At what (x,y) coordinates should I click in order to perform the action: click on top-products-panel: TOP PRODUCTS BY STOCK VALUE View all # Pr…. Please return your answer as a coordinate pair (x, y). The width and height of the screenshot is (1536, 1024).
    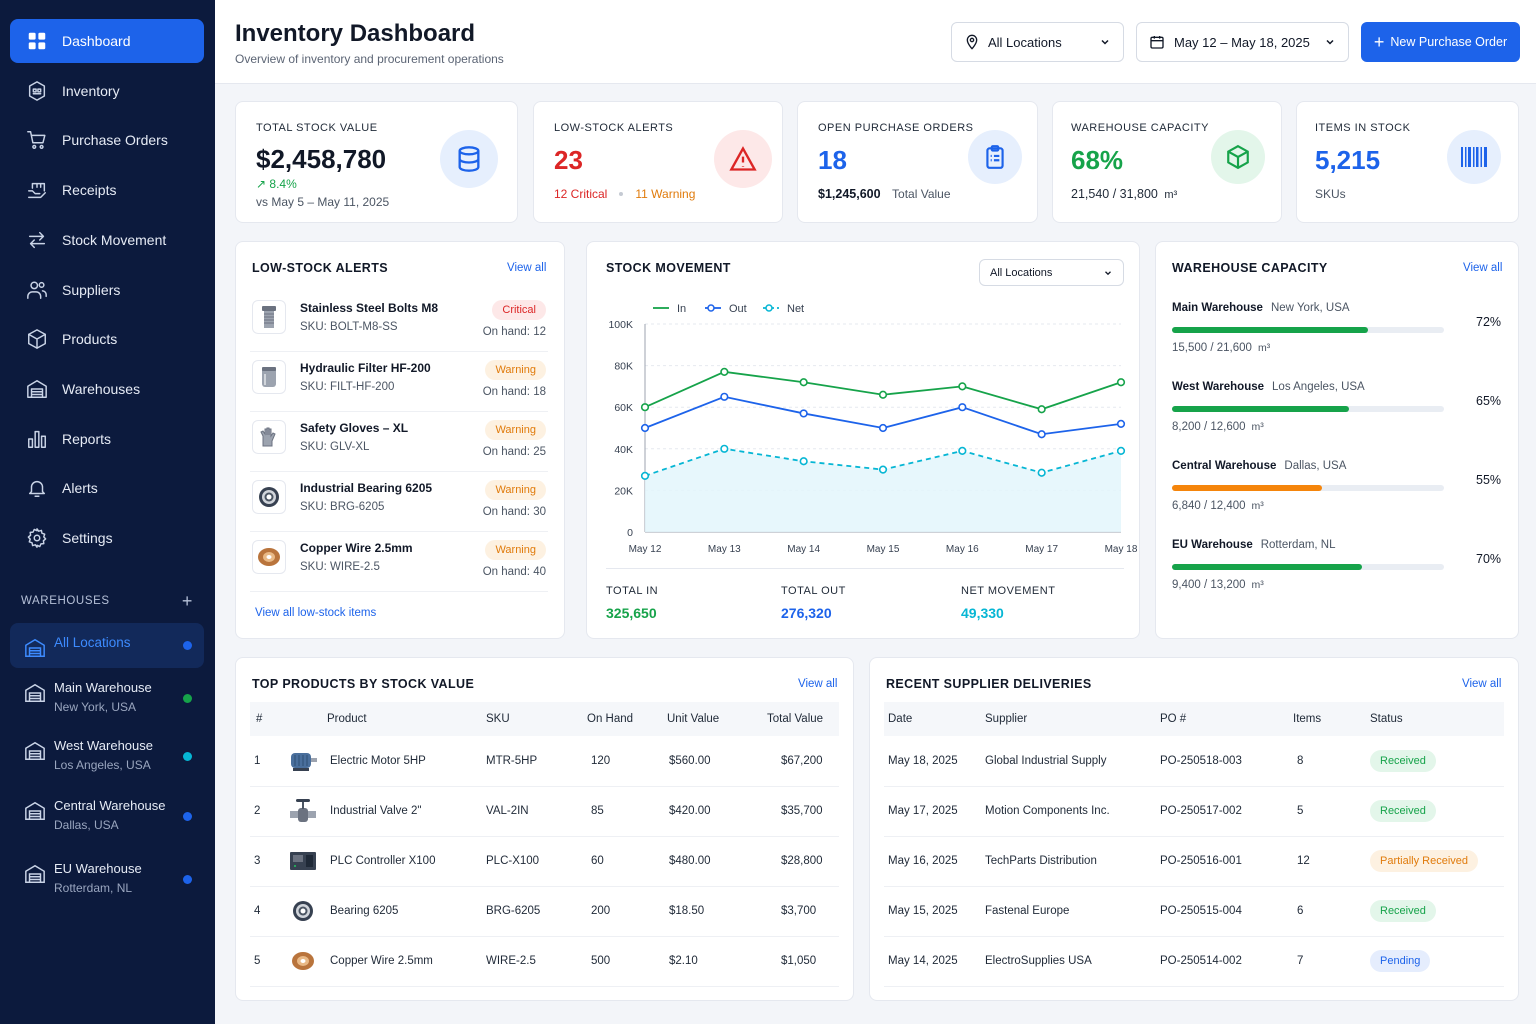
    Looking at the image, I should click on (544, 829).